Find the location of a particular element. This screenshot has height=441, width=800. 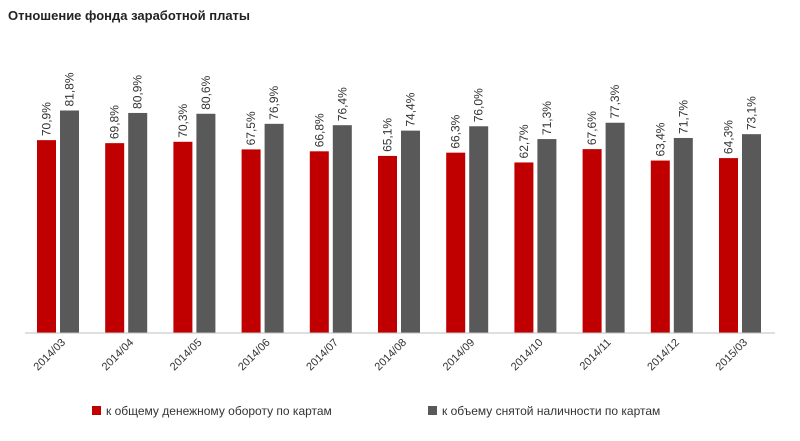

data-label-series-1-2014-05: 70,3% is located at coordinates (183, 120).